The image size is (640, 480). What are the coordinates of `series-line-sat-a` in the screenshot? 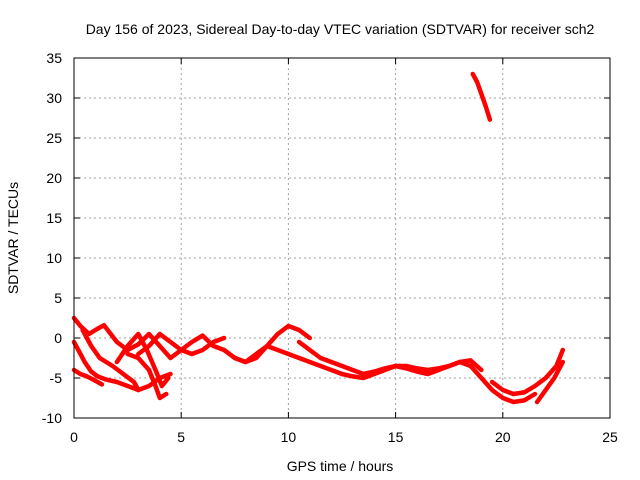 It's located at (192, 340).